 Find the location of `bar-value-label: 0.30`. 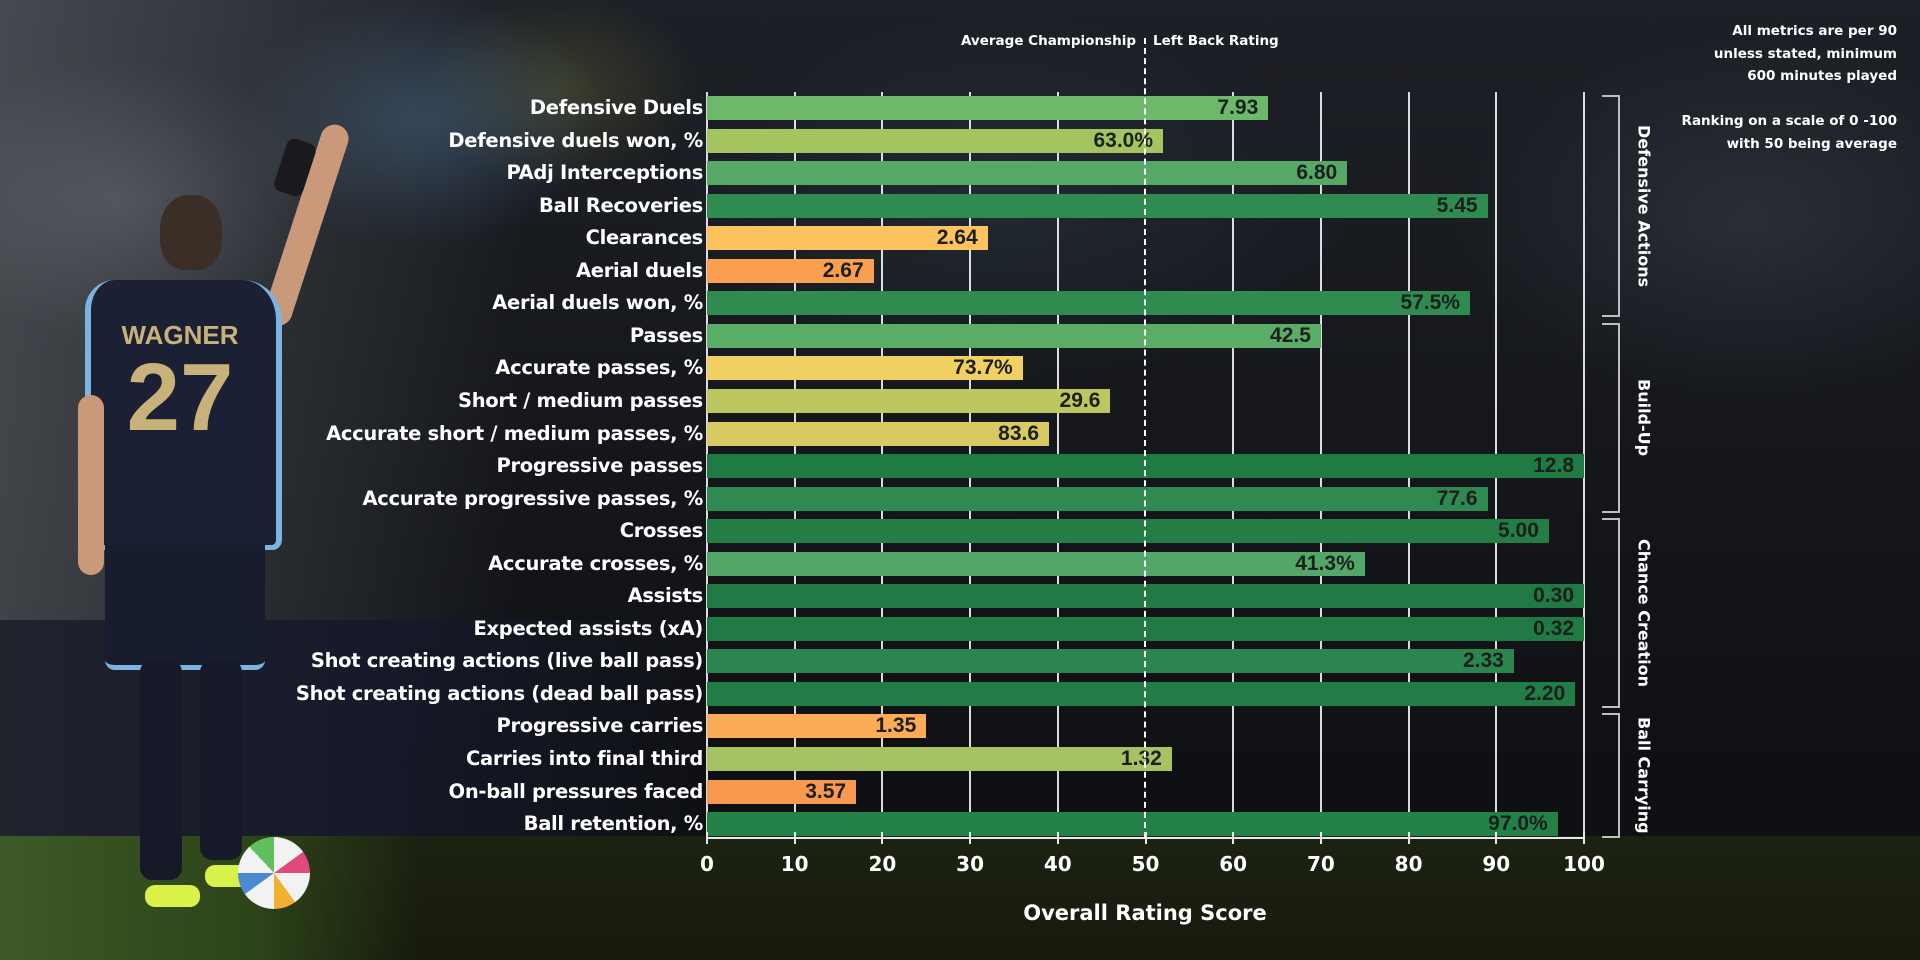

bar-value-label: 0.30 is located at coordinates (1553, 596).